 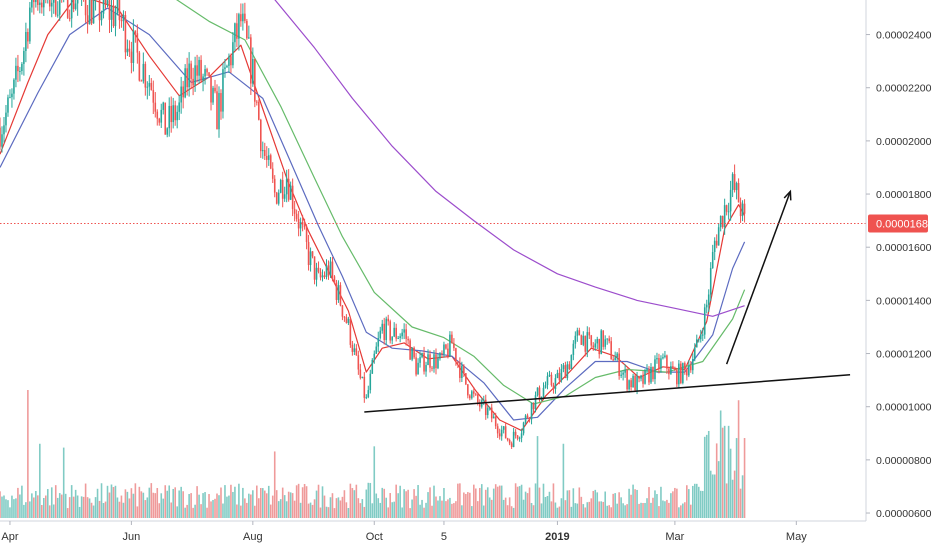 I want to click on time-tick-label: Aug, so click(x=253, y=537).